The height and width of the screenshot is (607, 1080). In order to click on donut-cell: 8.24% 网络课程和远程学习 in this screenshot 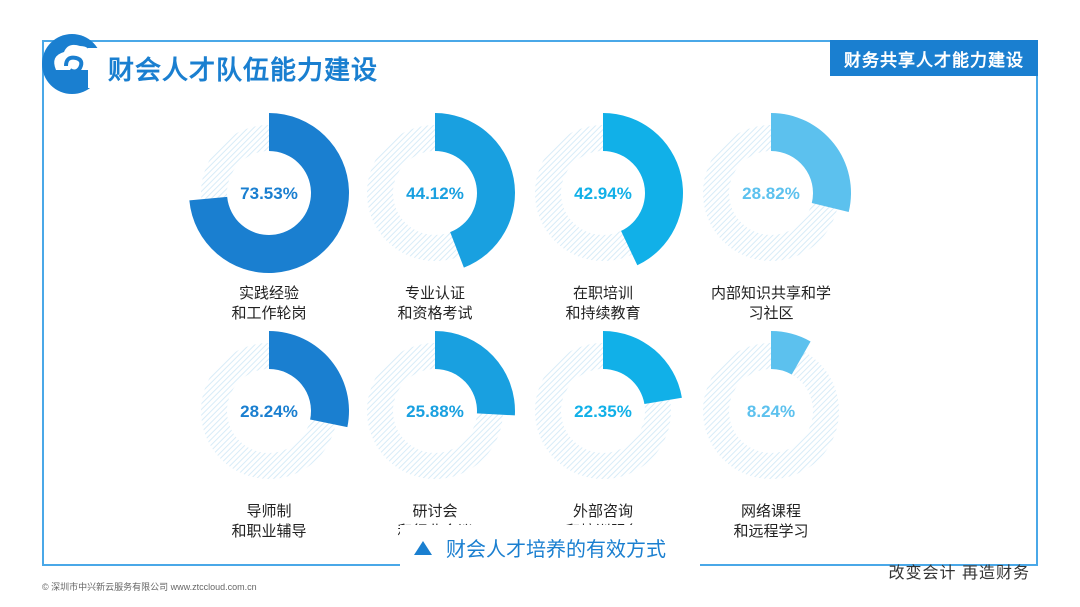, I will do `click(771, 435)`.